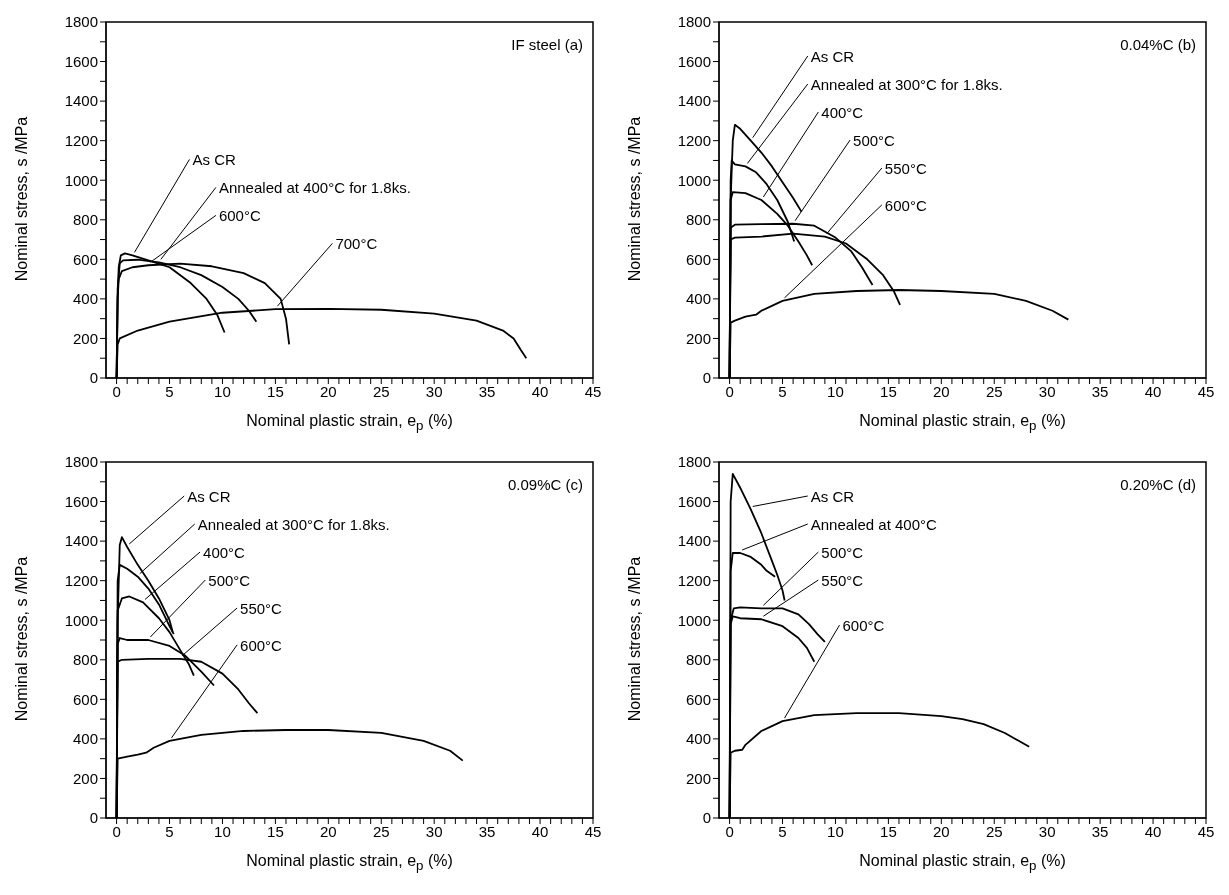  What do you see at coordinates (545, 484) in the screenshot?
I see `annotation: 0.09%C (c)` at bounding box center [545, 484].